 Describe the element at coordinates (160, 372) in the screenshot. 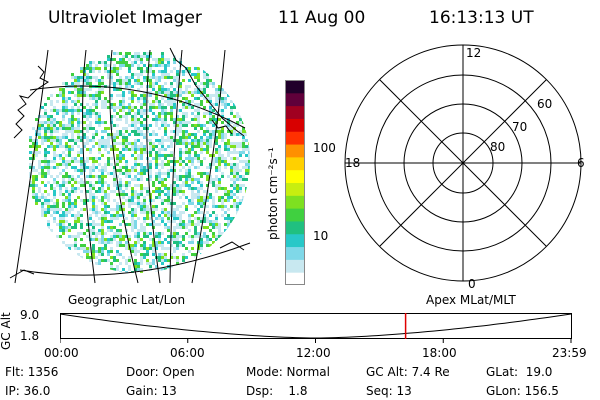

I see `status-door: Door: Open` at that location.